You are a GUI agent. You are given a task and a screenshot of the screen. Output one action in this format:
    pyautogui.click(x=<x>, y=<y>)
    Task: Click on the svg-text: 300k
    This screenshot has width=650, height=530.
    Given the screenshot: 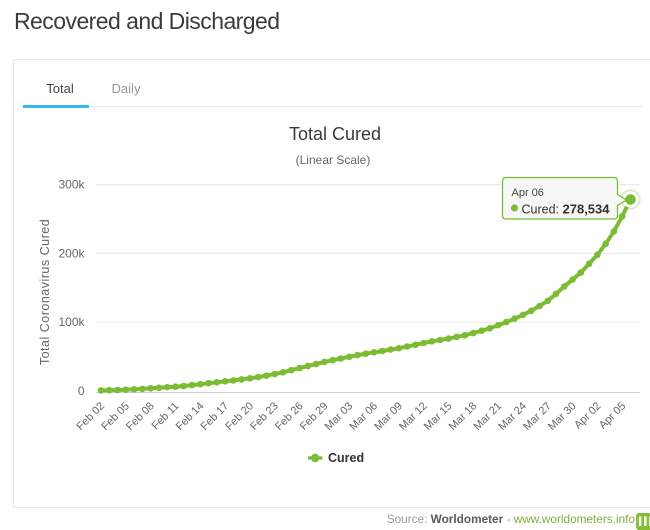 What is the action you would take?
    pyautogui.click(x=71, y=185)
    